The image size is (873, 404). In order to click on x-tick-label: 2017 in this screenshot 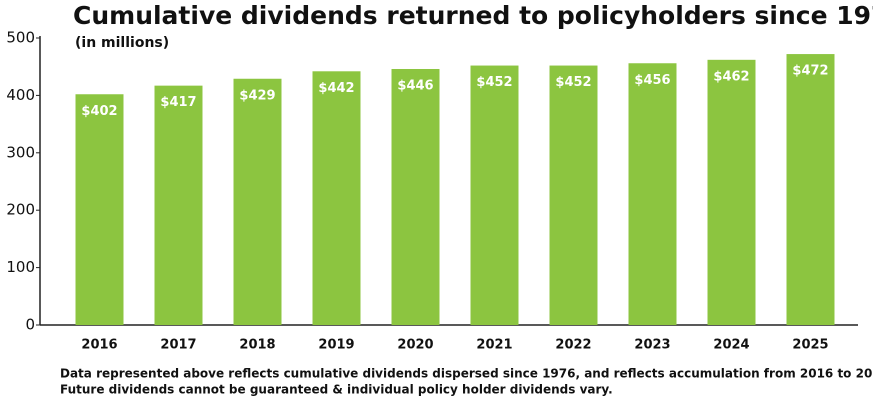, I will do `click(178, 345)`.